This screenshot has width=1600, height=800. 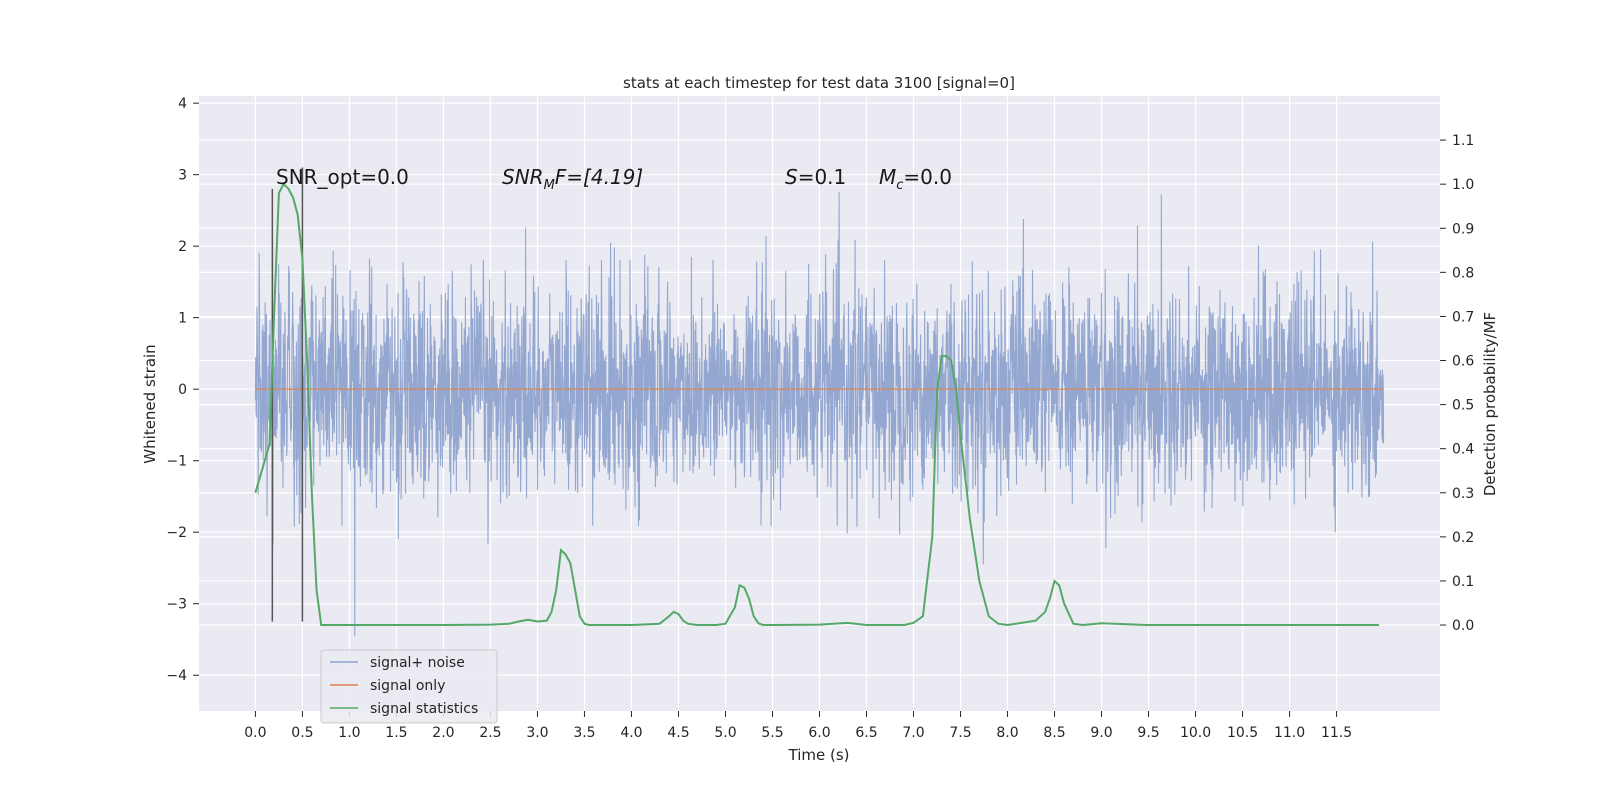 I want to click on x-tick-label: 9.0, so click(x=1101, y=733).